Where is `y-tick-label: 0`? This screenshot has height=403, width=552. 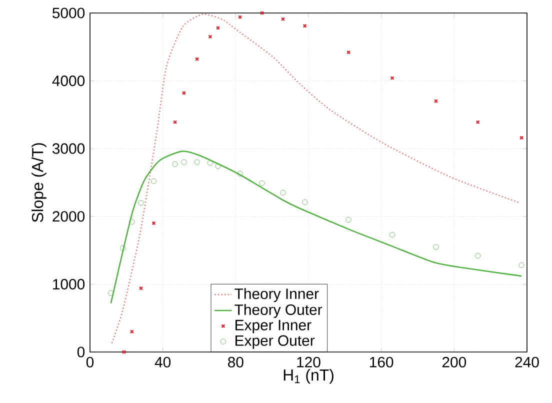 y-tick-label: 0 is located at coordinates (81, 352).